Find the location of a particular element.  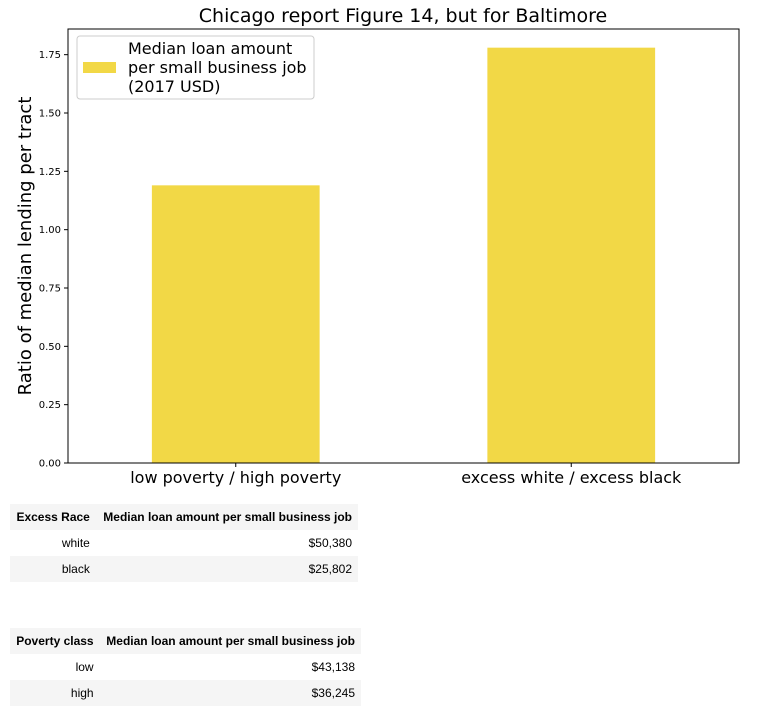

y-tick-label: 1.00 is located at coordinates (50, 230).